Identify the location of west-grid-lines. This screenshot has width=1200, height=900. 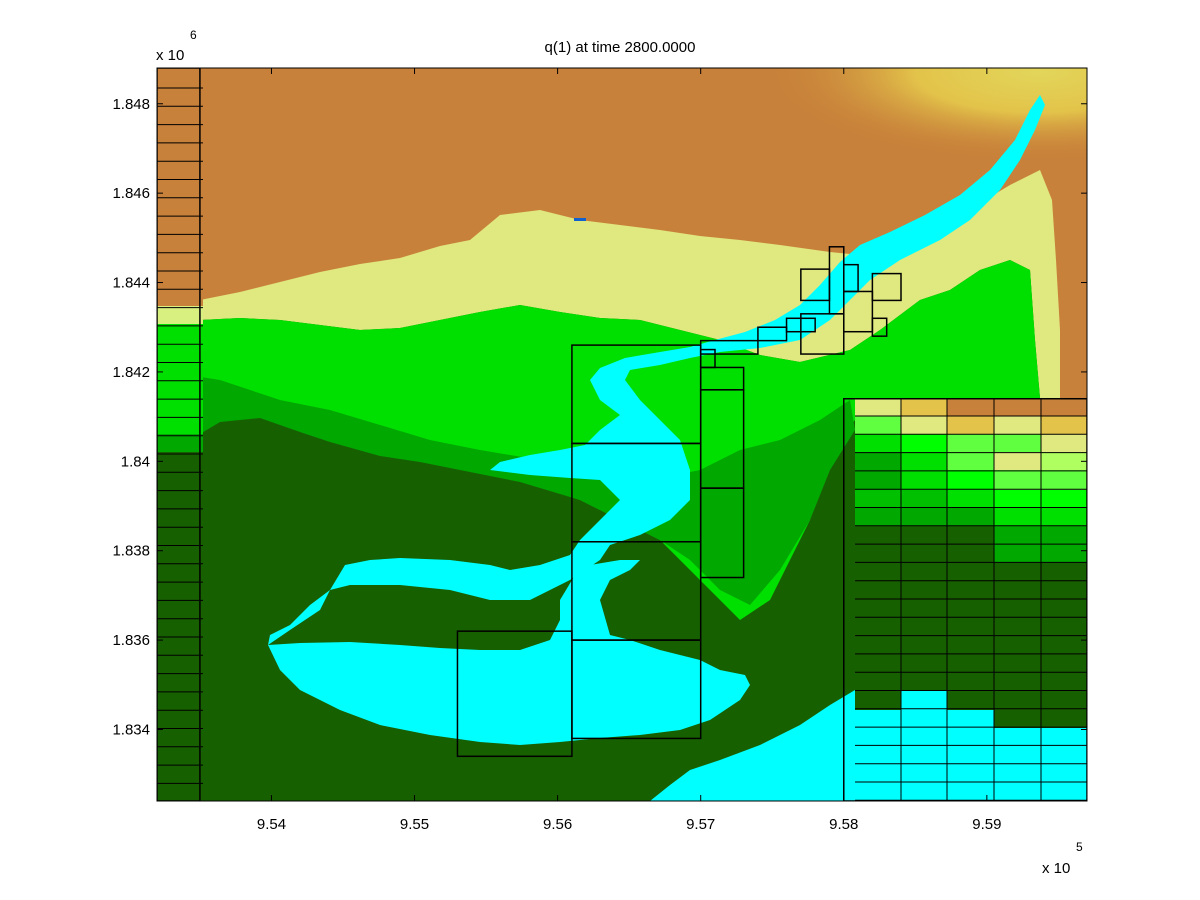
(180, 435).